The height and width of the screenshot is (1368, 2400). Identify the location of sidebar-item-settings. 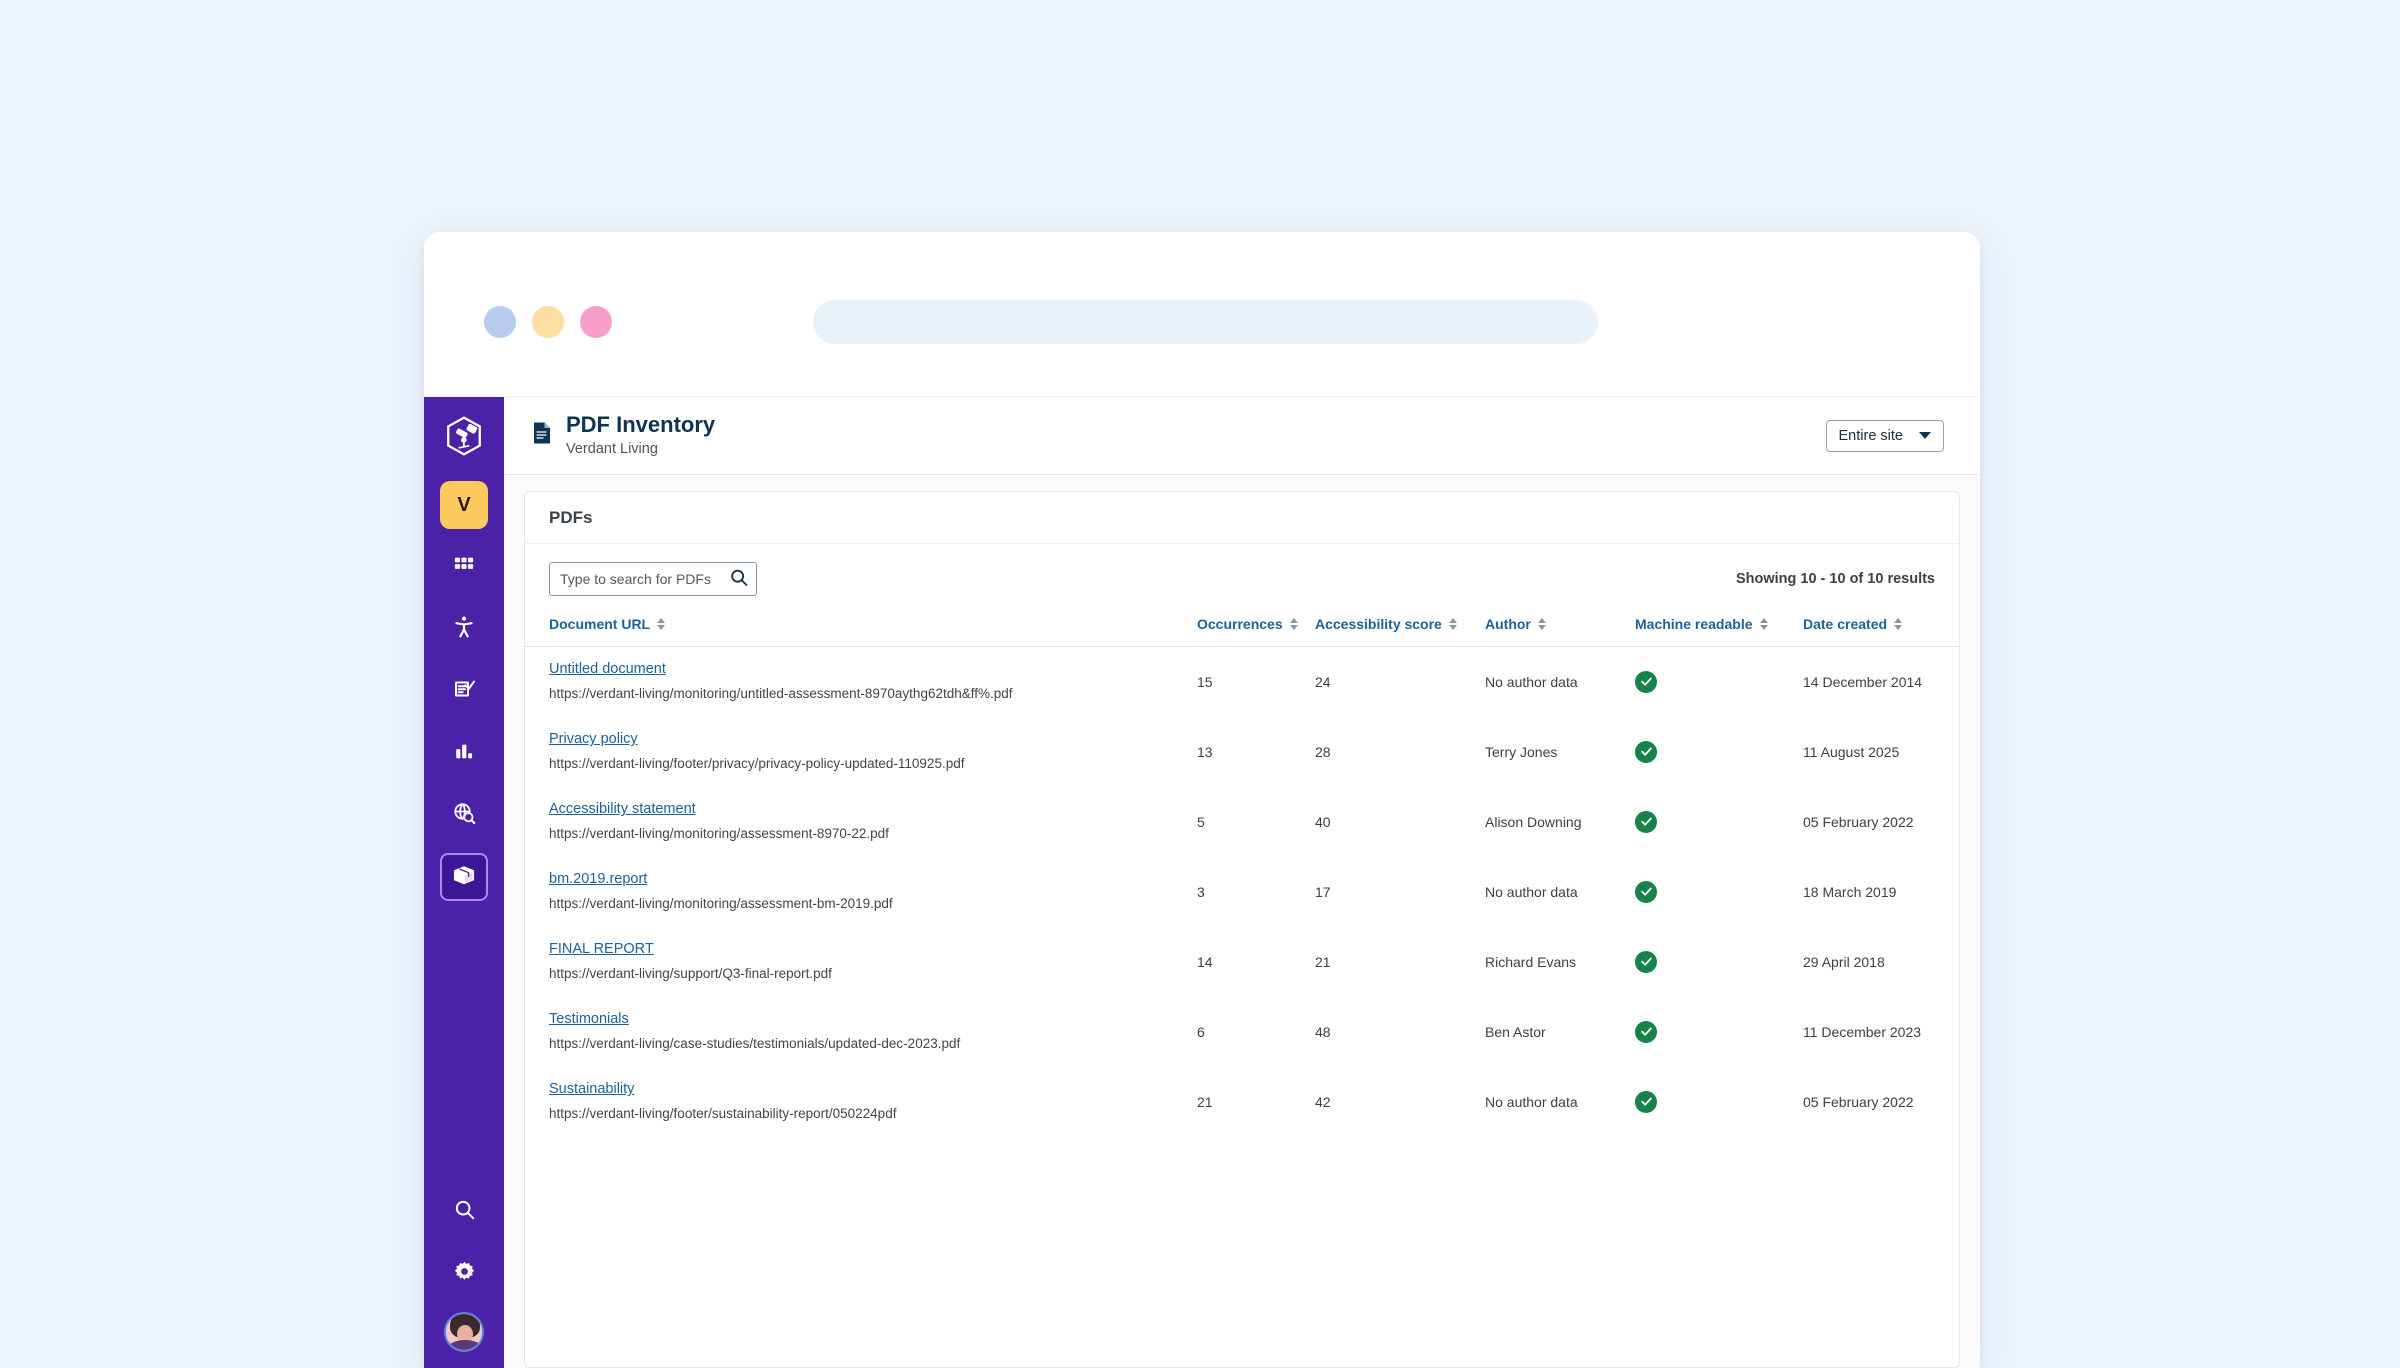
(464, 1274).